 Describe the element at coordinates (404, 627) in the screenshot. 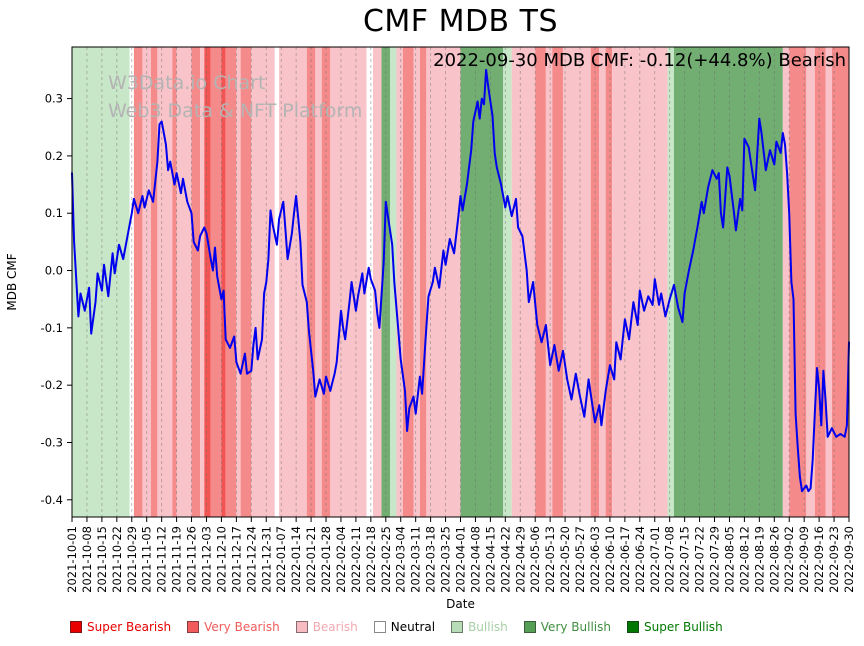

I see `legend-item-neutral: Neutral` at that location.